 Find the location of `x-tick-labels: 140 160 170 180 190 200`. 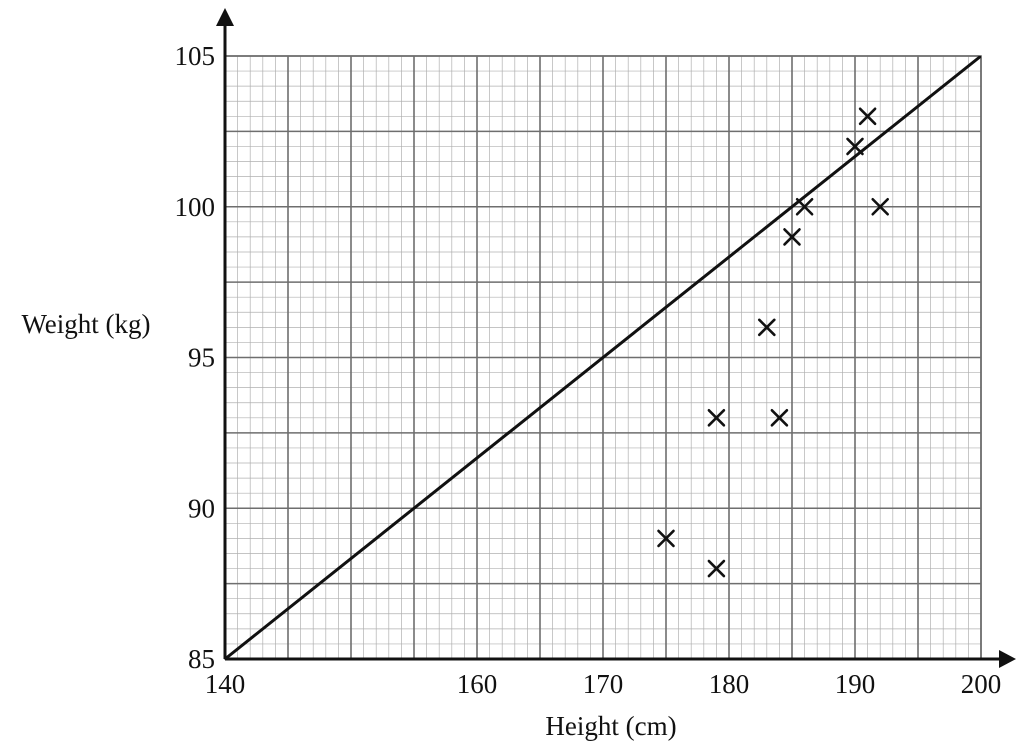

x-tick-labels: 140 160 170 180 190 200 is located at coordinates (603, 684).